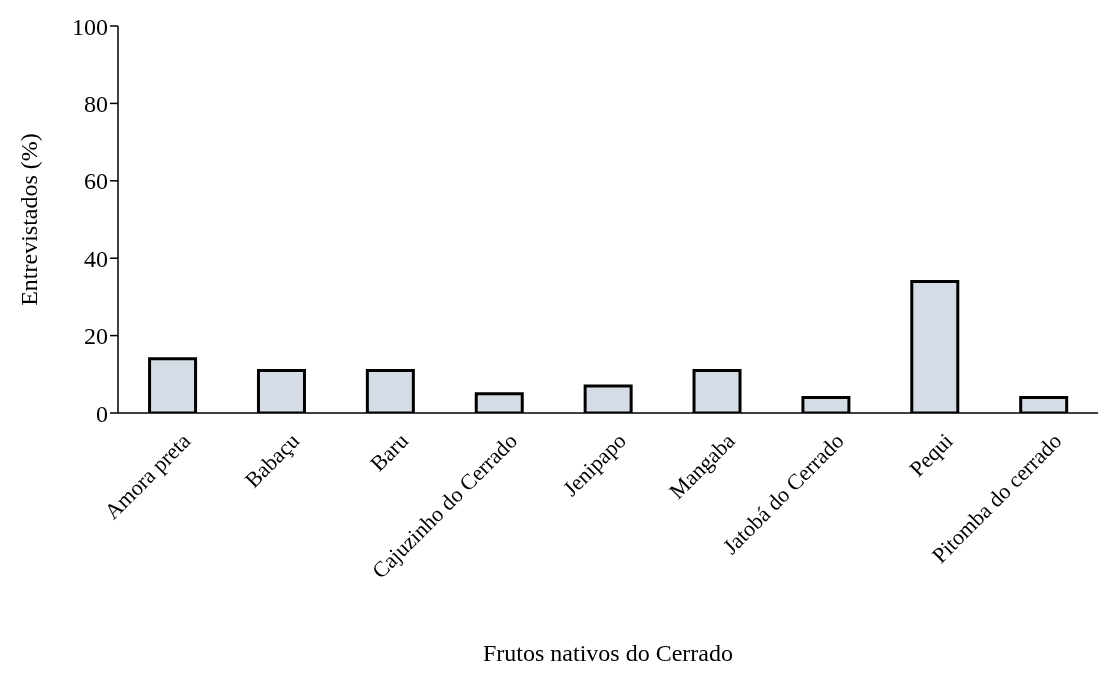 This screenshot has height=677, width=1110. I want to click on y-tick-label: 0, so click(102, 413).